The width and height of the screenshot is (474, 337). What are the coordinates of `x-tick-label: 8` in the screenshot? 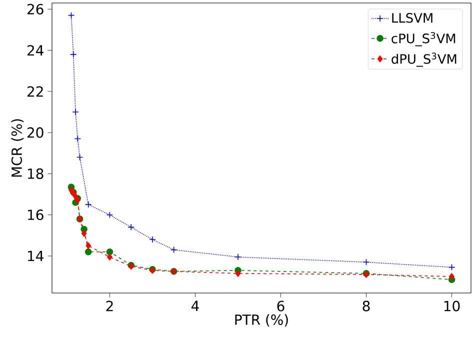 It's located at (366, 306).